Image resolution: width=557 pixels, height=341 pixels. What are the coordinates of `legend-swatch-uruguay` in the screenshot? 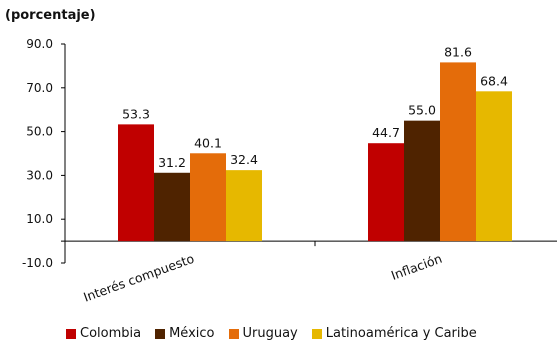 It's located at (233, 333).